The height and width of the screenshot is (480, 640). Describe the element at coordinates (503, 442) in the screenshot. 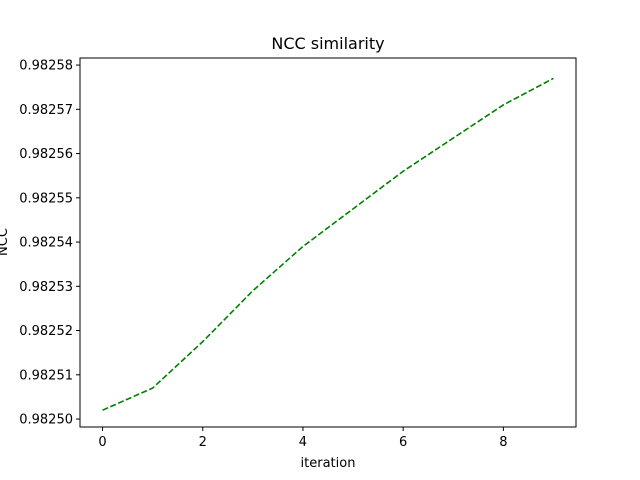

I see `x-tick-label: 8` at that location.